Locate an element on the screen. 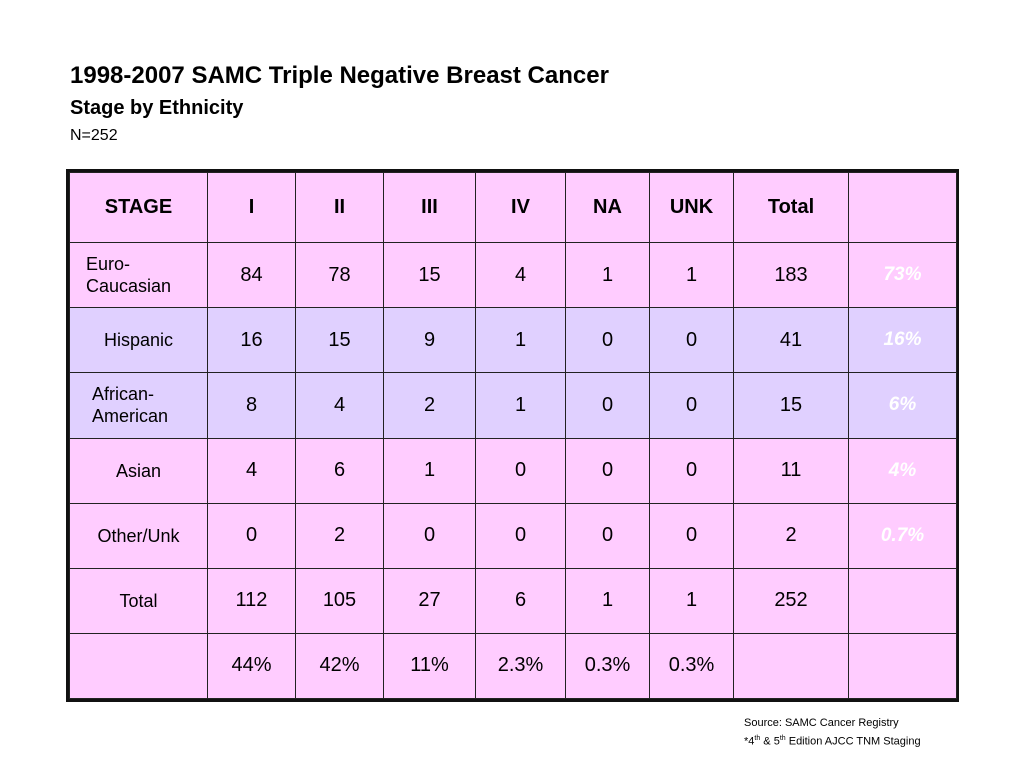 This screenshot has width=1024, height=768. row-label is located at coordinates (138, 666).